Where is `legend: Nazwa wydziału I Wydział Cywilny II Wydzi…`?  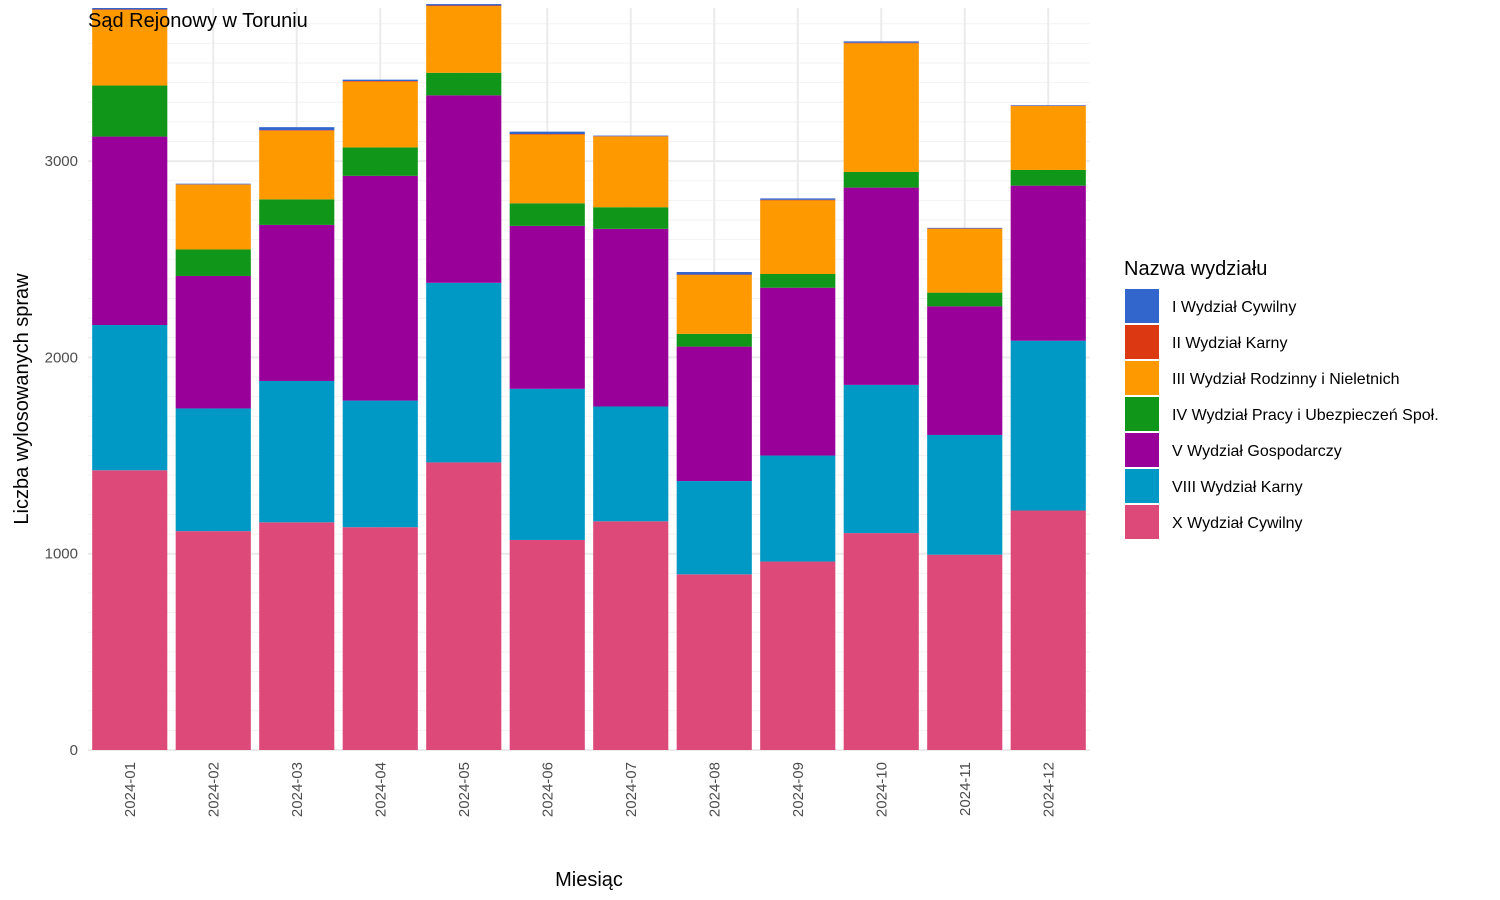
legend: Nazwa wydziału I Wydział Cywilny II Wydzi… is located at coordinates (1281, 398).